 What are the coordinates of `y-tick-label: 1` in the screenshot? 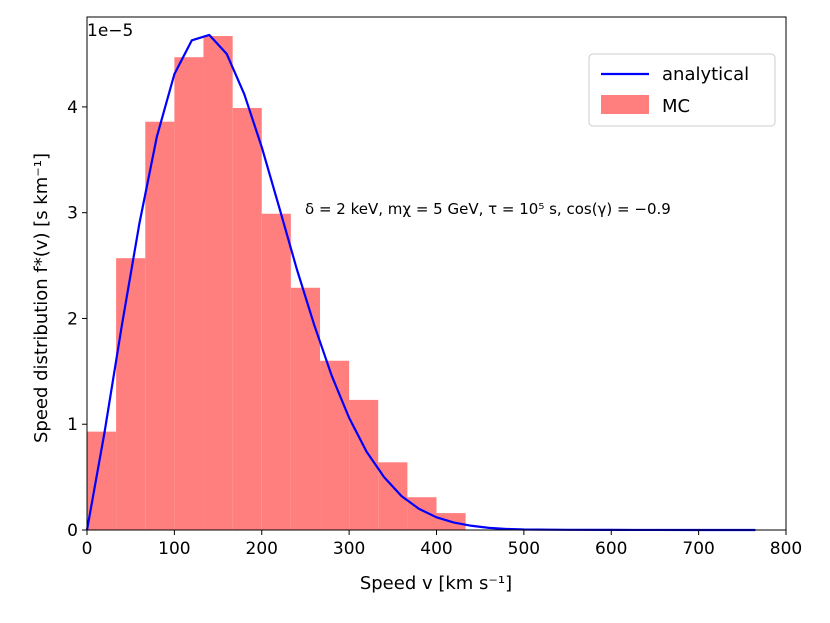 It's located at (72, 425).